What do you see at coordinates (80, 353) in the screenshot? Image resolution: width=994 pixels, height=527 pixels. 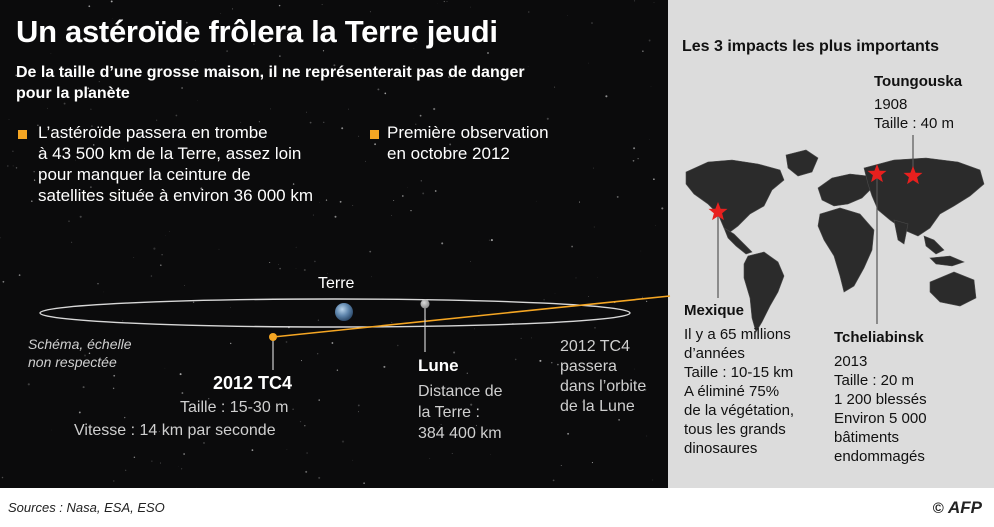 I see `scale-note: Schéma, échelle non respectée` at bounding box center [80, 353].